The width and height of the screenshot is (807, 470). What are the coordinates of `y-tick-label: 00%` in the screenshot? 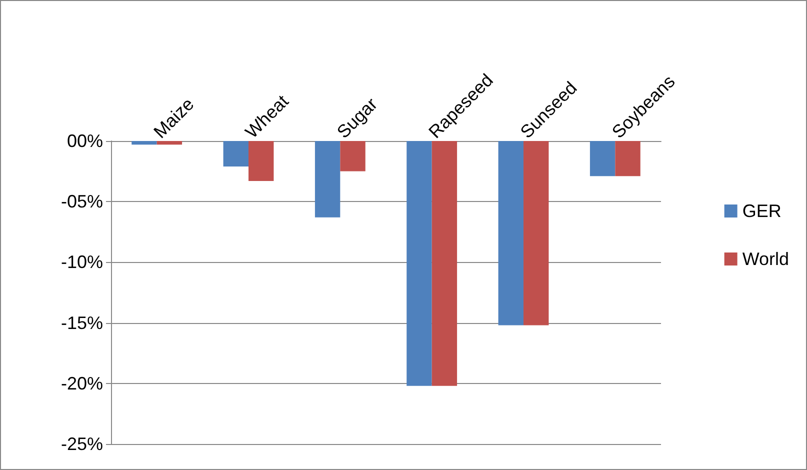 It's located at (84, 141).